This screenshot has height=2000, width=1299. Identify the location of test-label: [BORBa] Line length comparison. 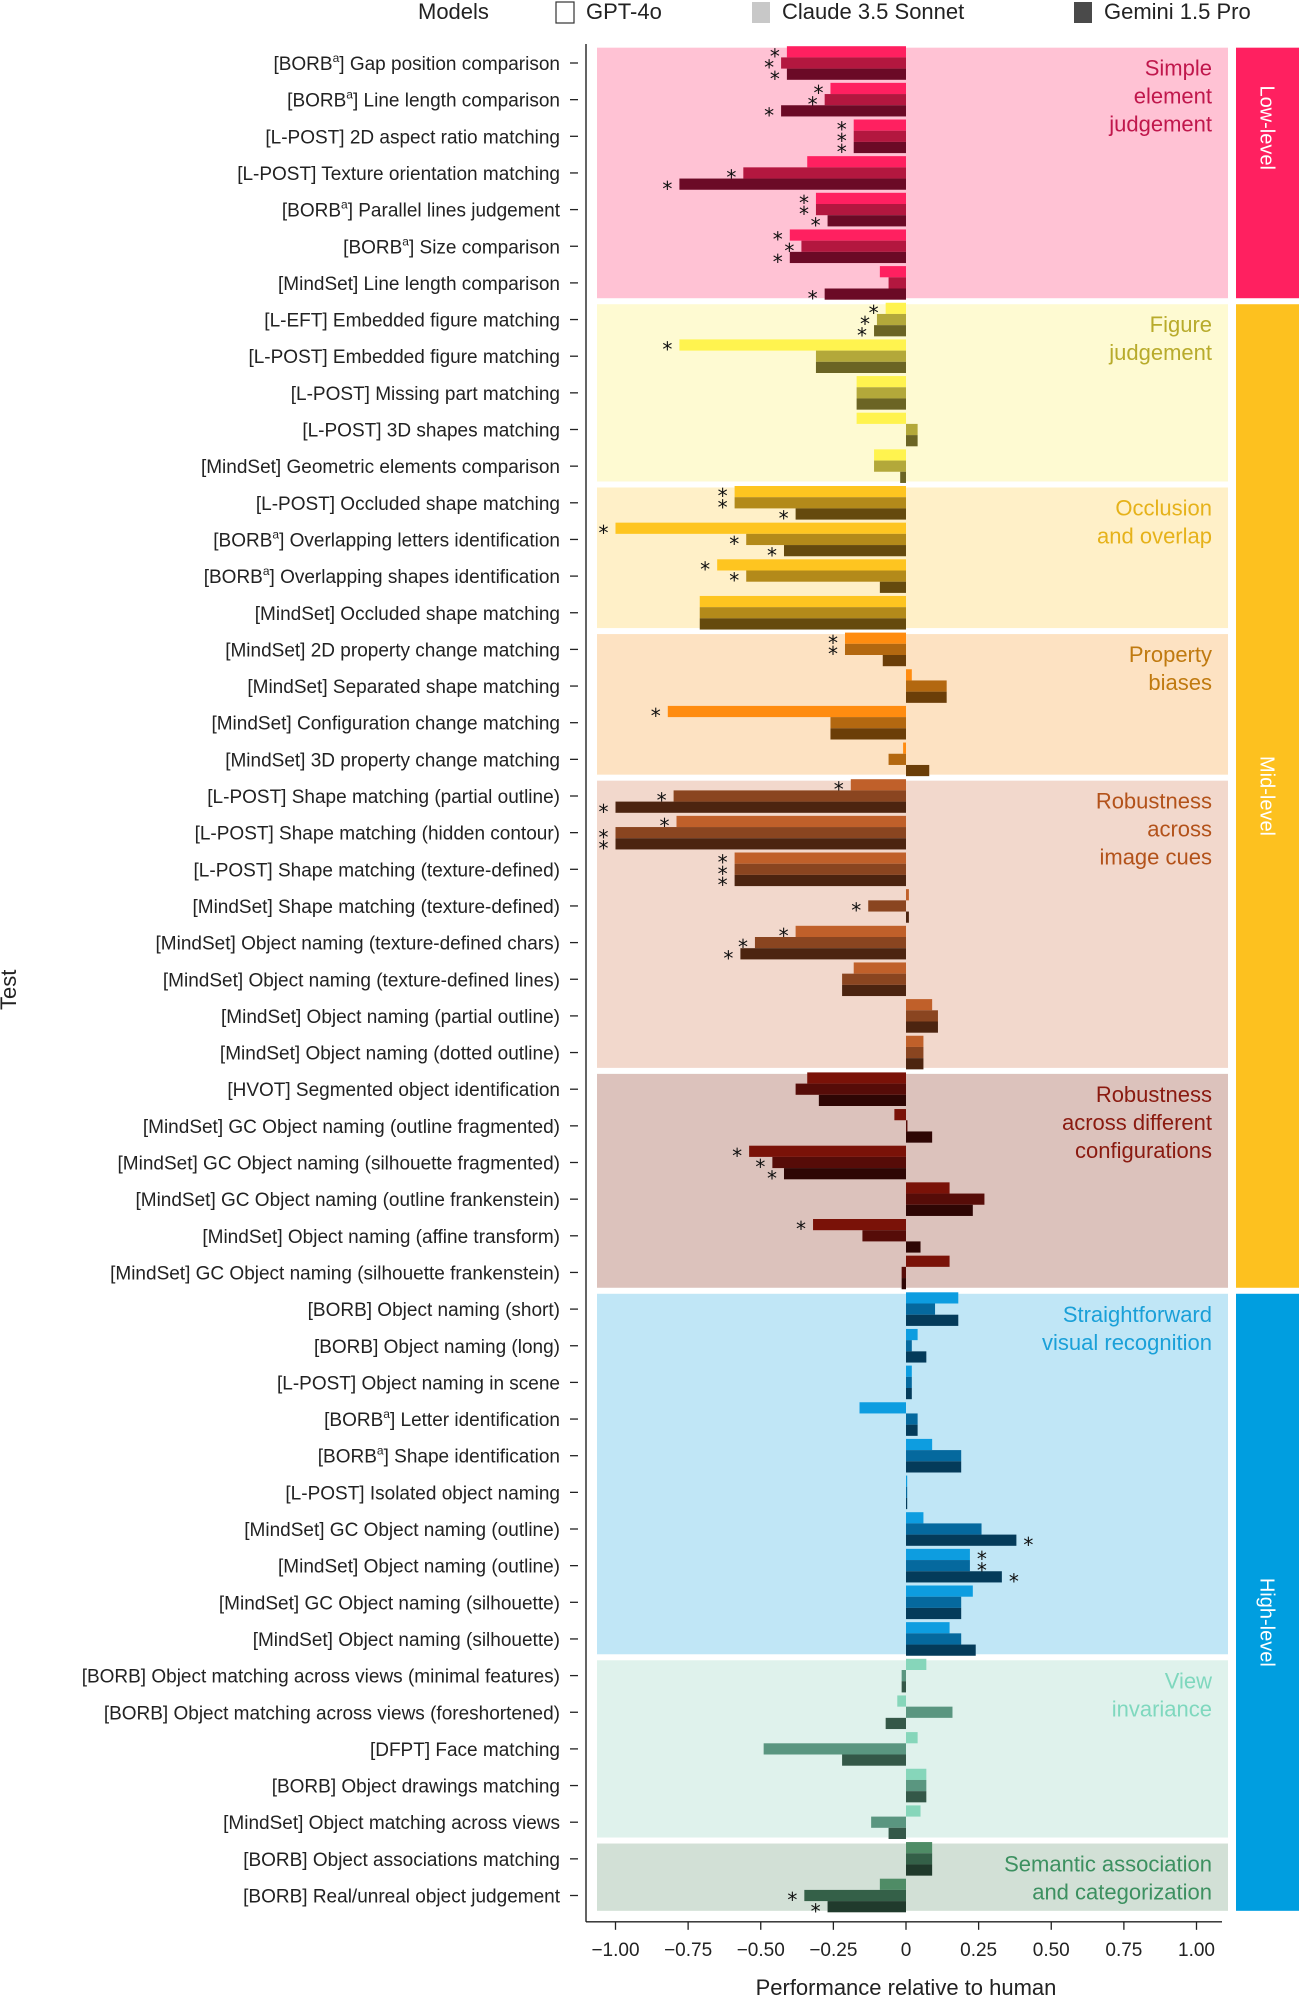
(423, 100).